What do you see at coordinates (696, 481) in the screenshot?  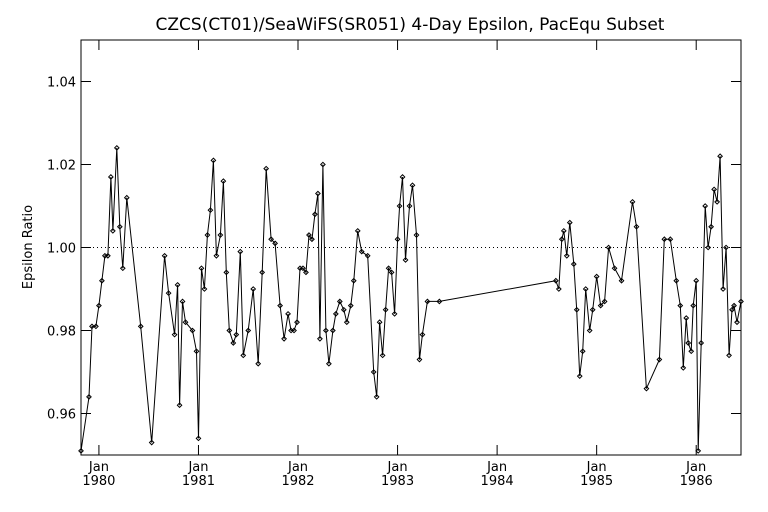 I see `x-tick-label-year: 1986` at bounding box center [696, 481].